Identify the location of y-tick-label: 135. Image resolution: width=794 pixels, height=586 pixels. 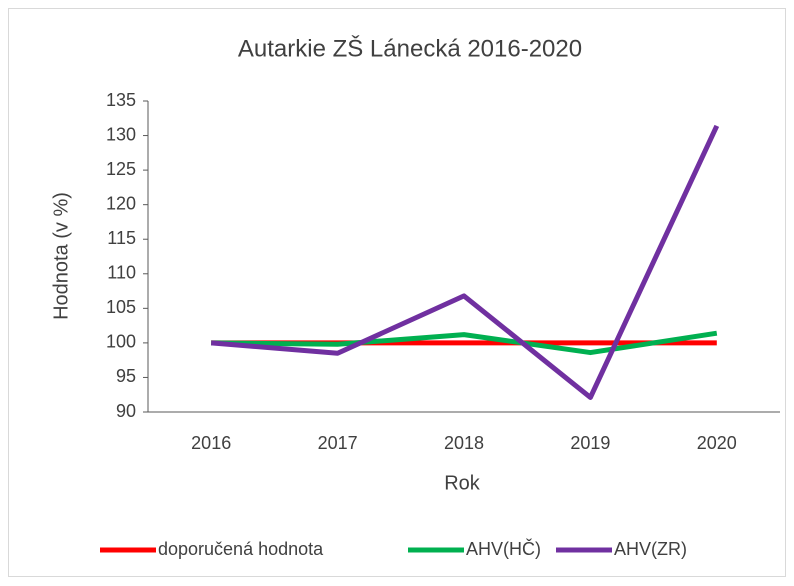
(121, 100).